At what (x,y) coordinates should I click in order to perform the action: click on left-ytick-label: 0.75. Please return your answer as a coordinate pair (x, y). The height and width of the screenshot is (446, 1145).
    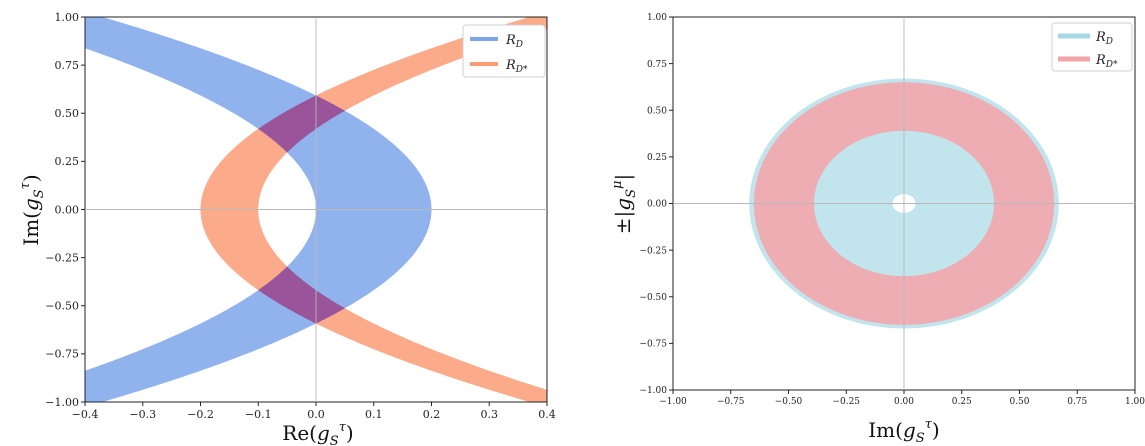
    Looking at the image, I should click on (67, 65).